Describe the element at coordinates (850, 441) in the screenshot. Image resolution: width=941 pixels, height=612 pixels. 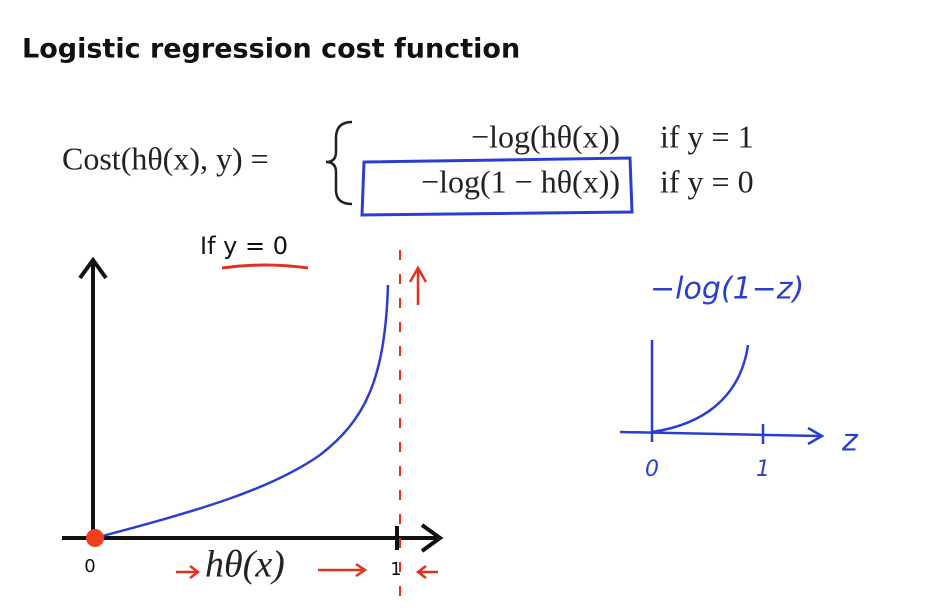
I see `sketch-axis-label: z` at that location.